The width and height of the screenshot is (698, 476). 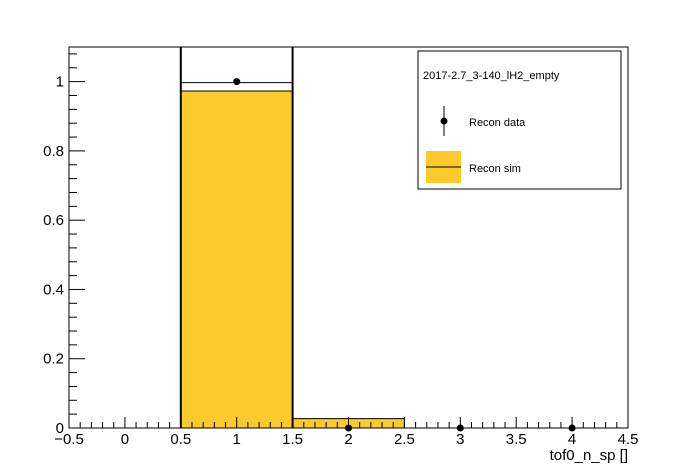 What do you see at coordinates (60, 82) in the screenshot?
I see `y-tick-label-5: 1` at bounding box center [60, 82].